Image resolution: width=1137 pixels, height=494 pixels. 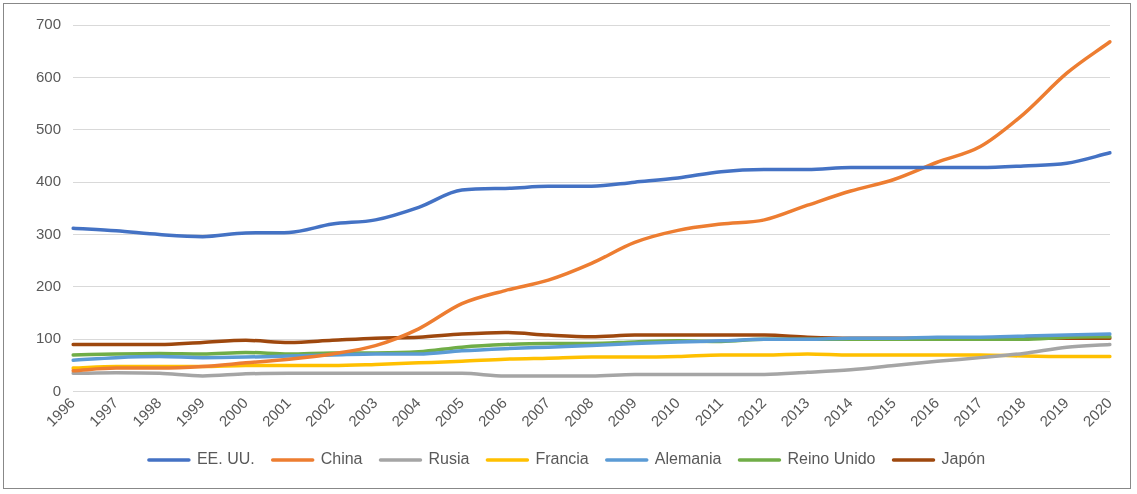 What do you see at coordinates (831, 459) in the screenshot?
I see `legend-label: Reino Unido` at bounding box center [831, 459].